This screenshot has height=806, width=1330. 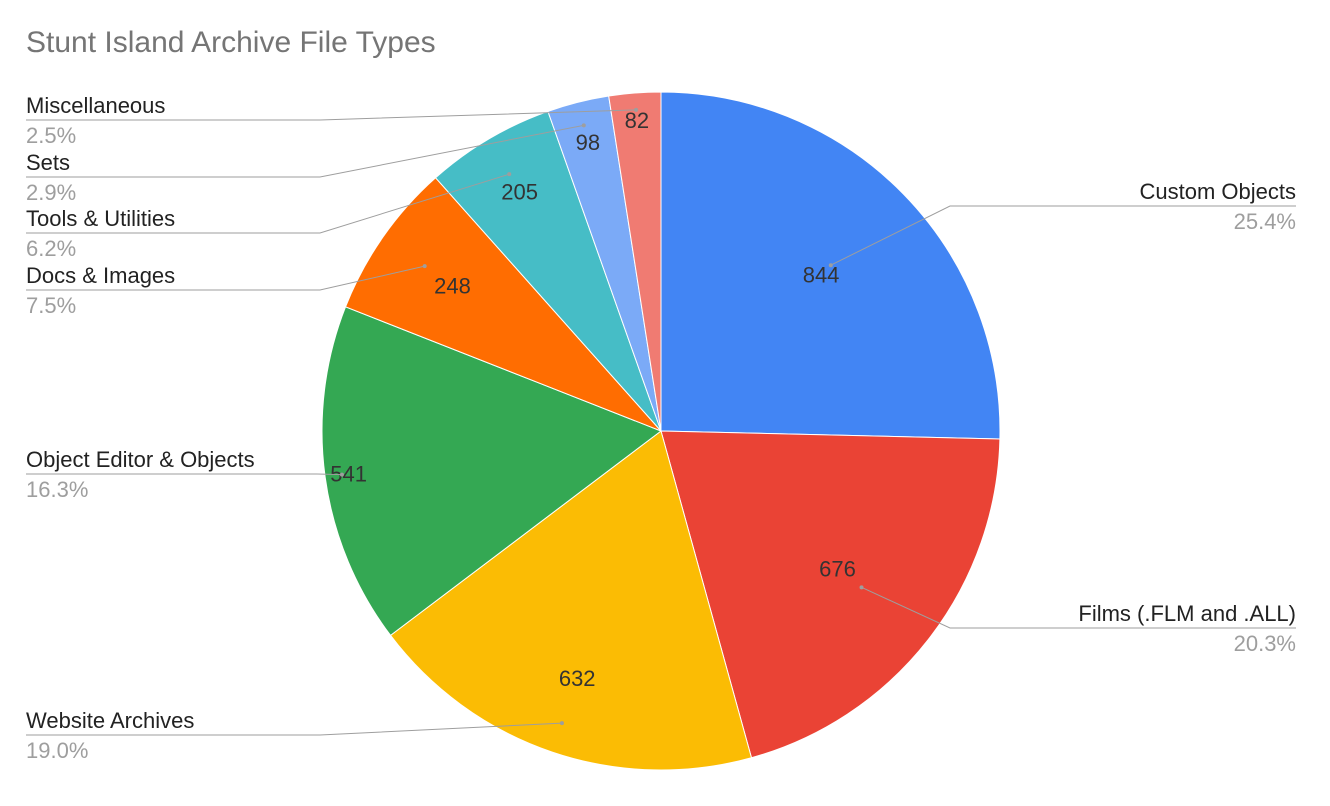 What do you see at coordinates (452, 286) in the screenshot?
I see `slice-value-label: 248` at bounding box center [452, 286].